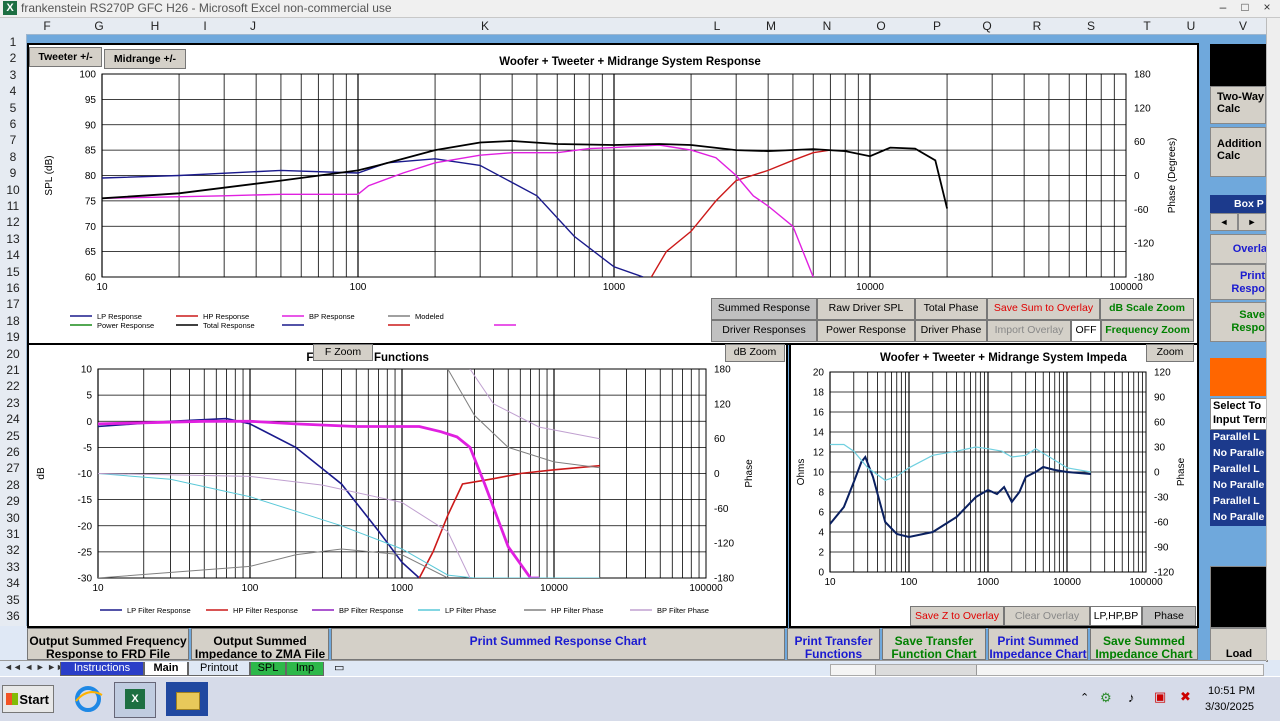 The height and width of the screenshot is (721, 1280). I want to click on filter-db-zoom-button: dB Zoom, so click(755, 353).